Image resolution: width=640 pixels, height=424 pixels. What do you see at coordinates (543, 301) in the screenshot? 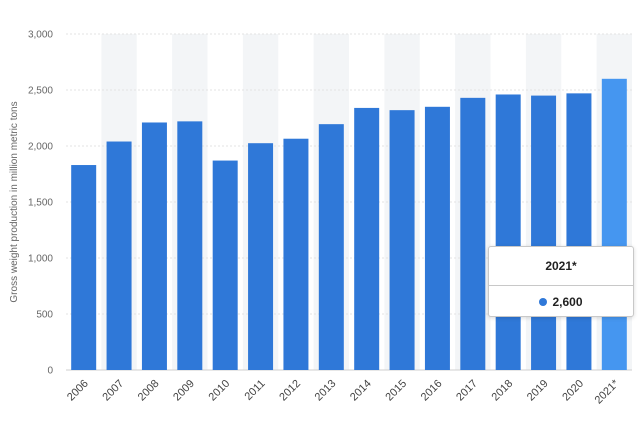
I see `series-dot-icon` at bounding box center [543, 301].